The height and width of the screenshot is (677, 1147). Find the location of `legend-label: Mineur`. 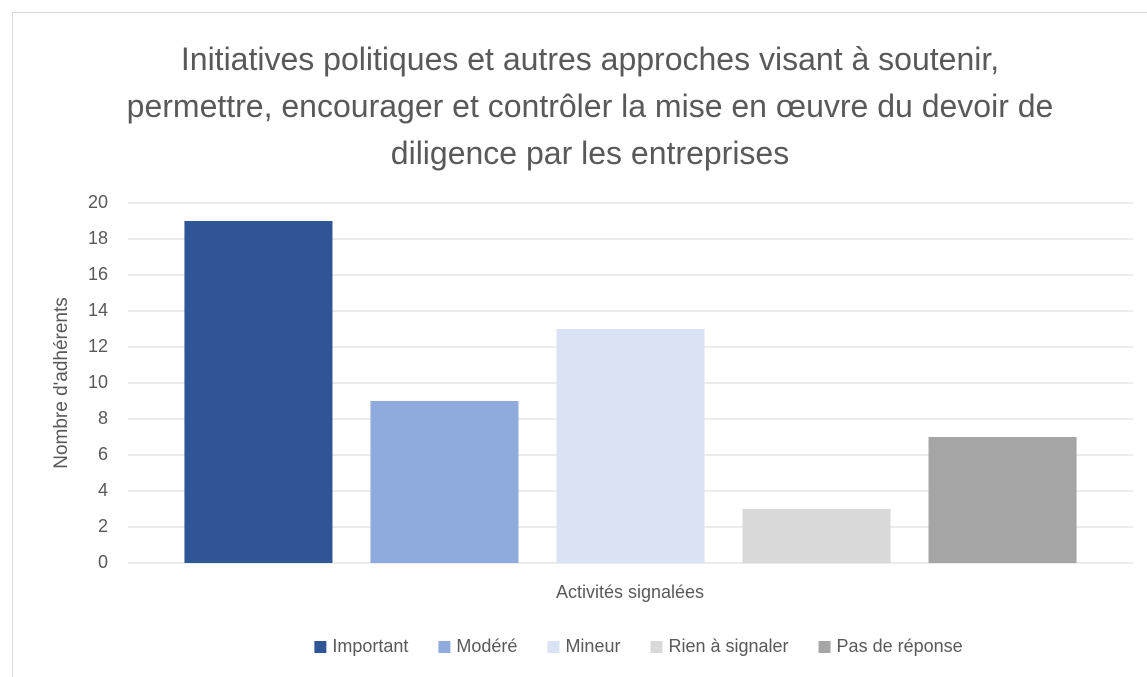

legend-label: Mineur is located at coordinates (592, 646).